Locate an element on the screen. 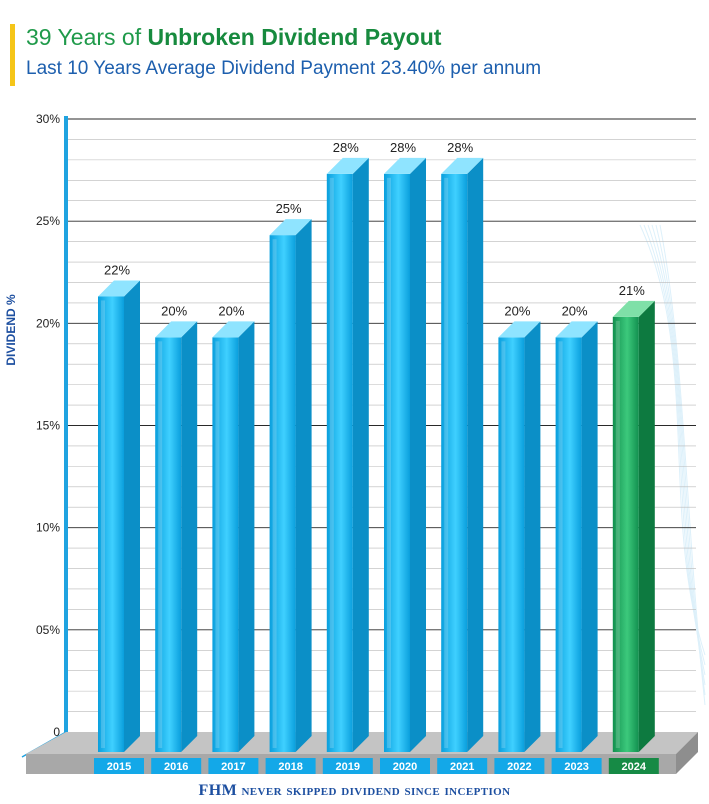  category-label-2022: 2022 is located at coordinates (519, 767).